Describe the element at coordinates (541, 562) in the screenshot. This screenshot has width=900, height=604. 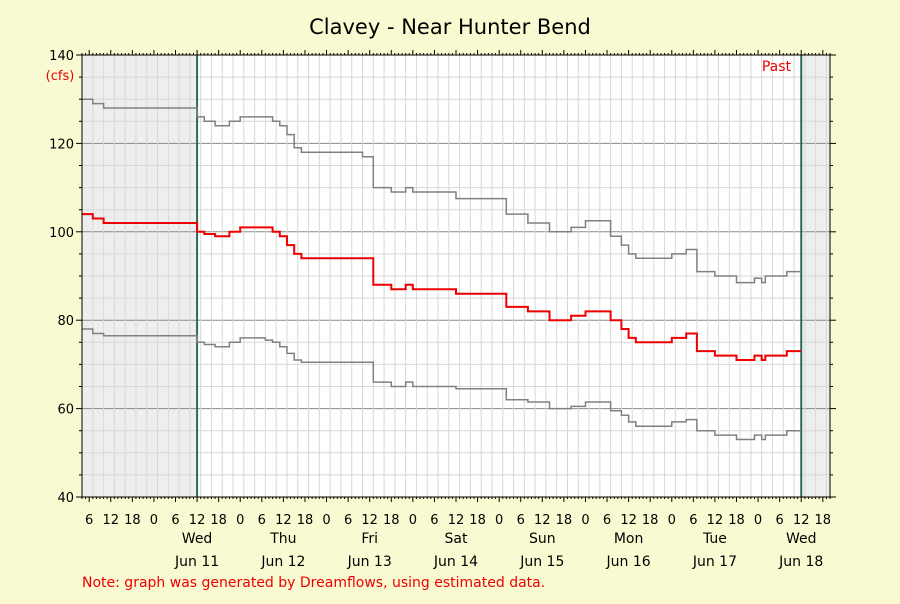
I see `x-date-label: Jun 15` at that location.